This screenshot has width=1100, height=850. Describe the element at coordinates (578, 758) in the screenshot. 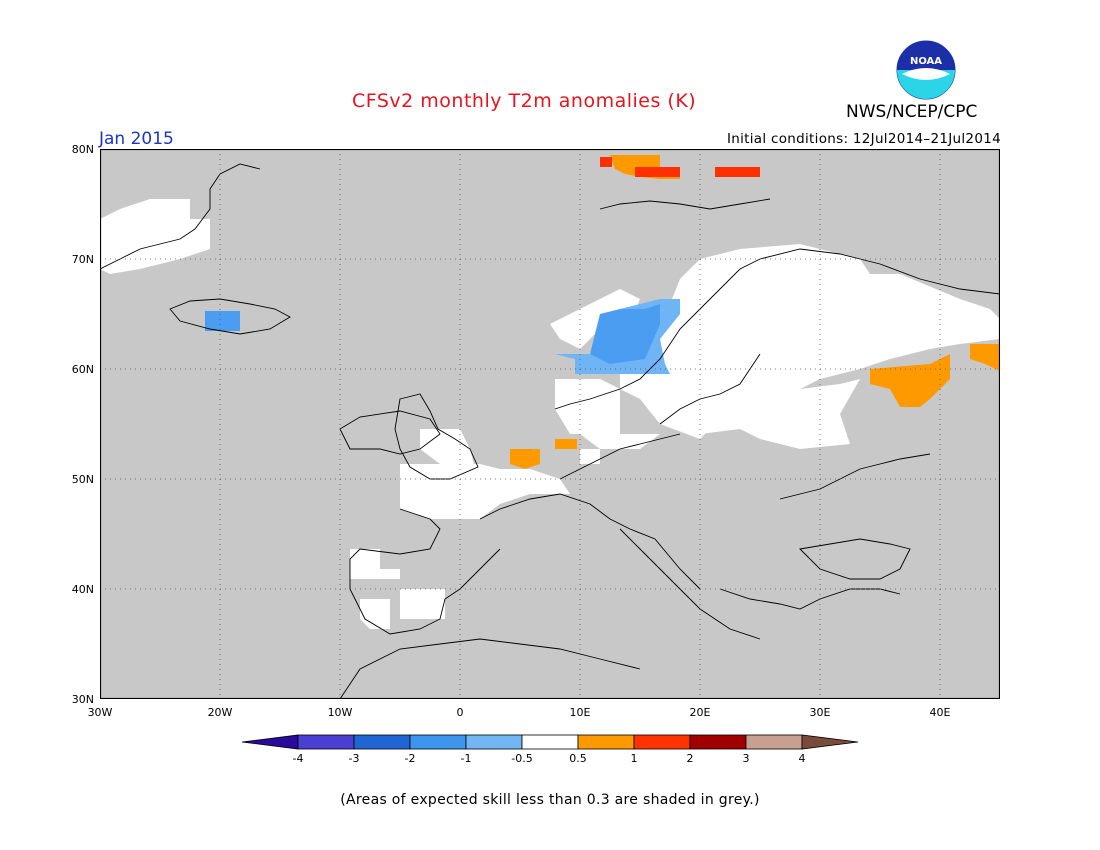

I see `legend-label-05: 0.5` at that location.